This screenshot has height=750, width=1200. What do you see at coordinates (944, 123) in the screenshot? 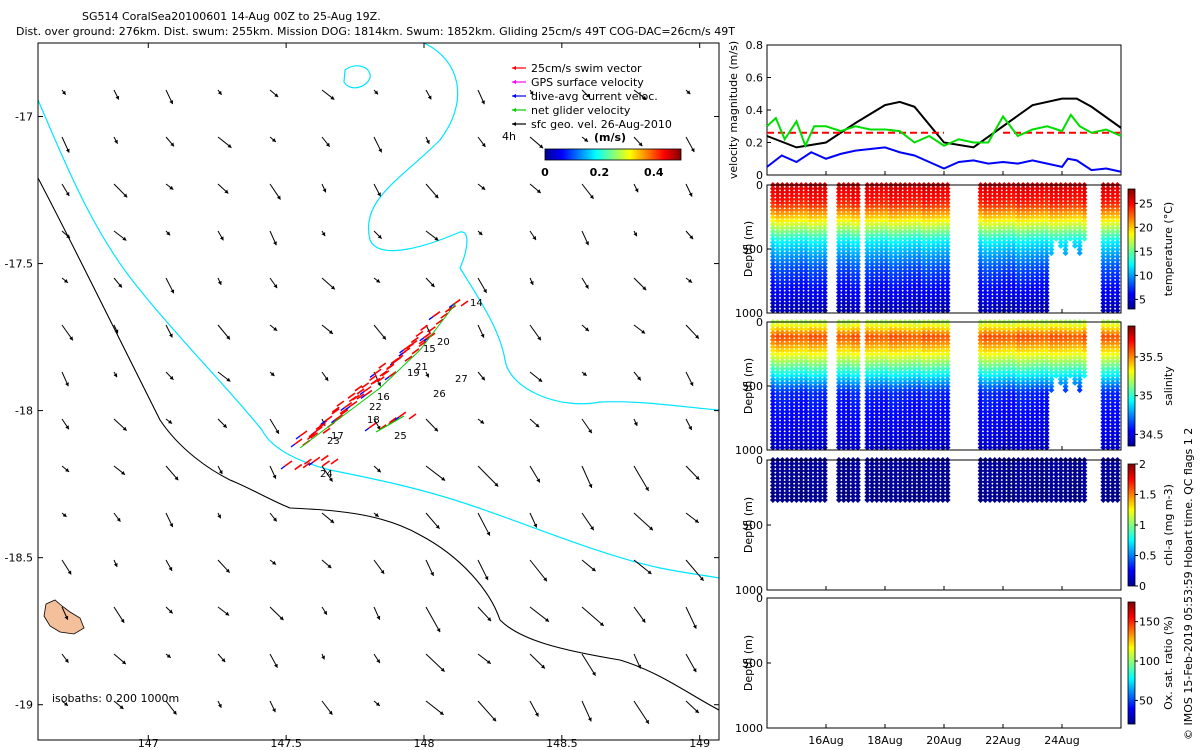
I see `velocity-series-line` at bounding box center [944, 123].